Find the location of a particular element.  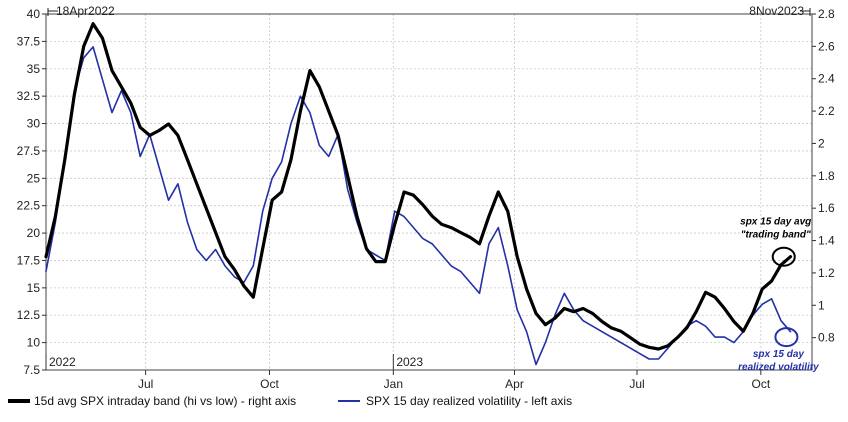

right-tick-label: 2.8 is located at coordinates (826, 14).